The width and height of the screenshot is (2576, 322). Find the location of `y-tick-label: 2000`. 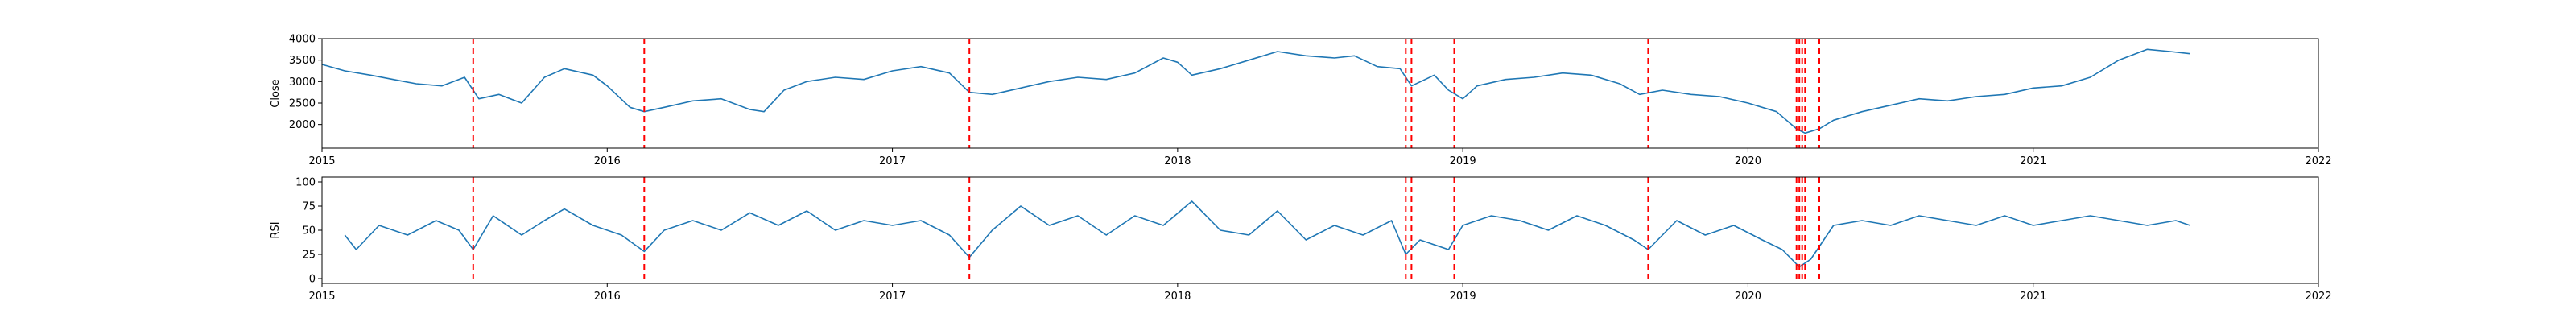

y-tick-label: 2000 is located at coordinates (302, 125).